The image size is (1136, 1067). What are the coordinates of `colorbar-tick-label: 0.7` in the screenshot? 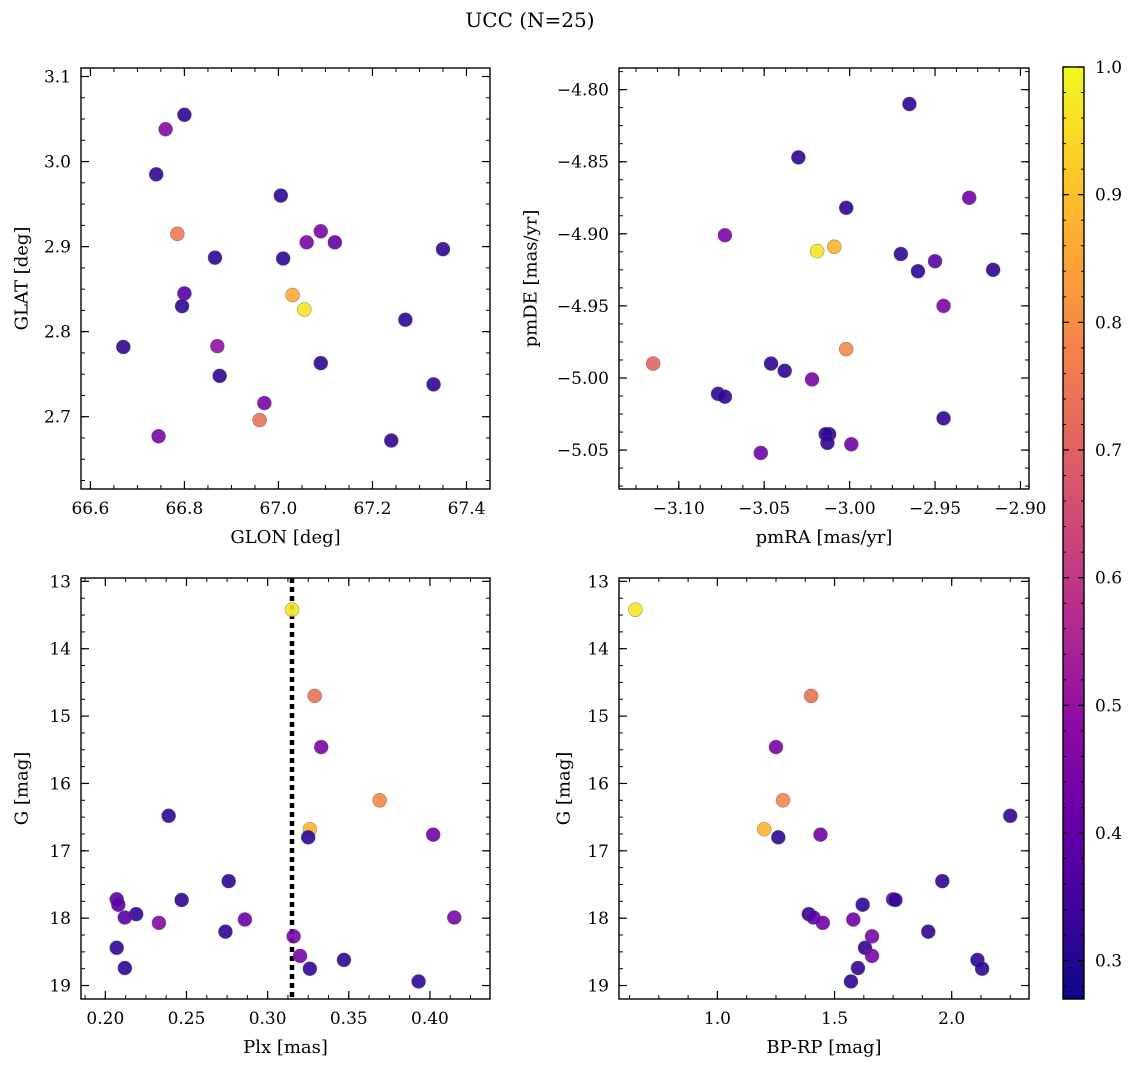 It's located at (1108, 451).